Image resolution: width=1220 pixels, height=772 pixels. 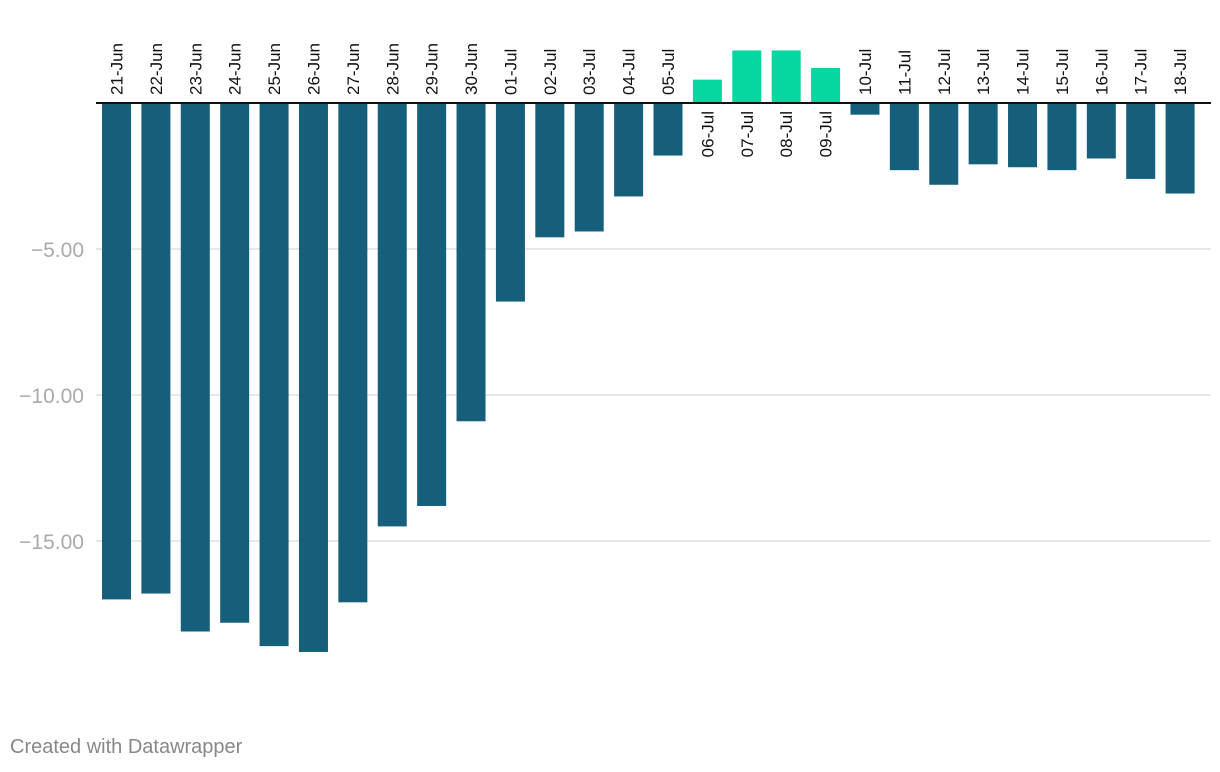 What do you see at coordinates (313, 377) in the screenshot?
I see `bar-26-jun` at bounding box center [313, 377].